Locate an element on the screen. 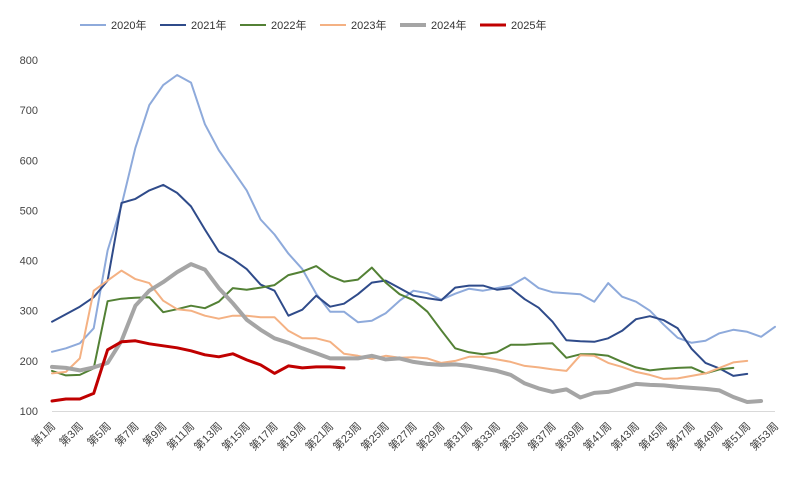  legend-label: 2024年 is located at coordinates (448, 25).